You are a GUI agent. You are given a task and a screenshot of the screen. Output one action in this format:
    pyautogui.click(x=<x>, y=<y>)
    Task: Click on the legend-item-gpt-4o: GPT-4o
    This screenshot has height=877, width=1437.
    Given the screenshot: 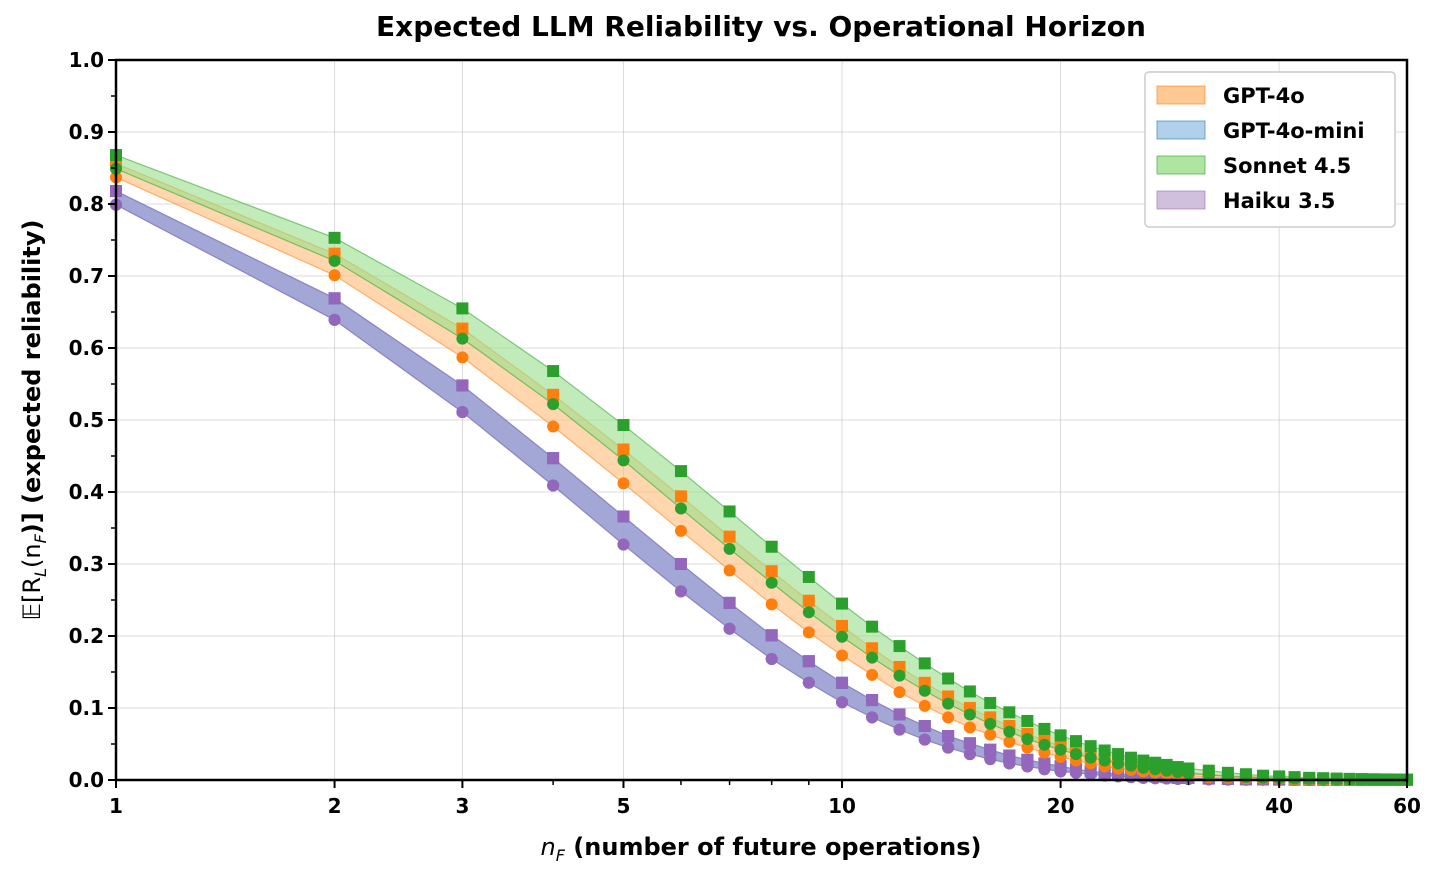 What is the action you would take?
    pyautogui.click(x=1230, y=96)
    